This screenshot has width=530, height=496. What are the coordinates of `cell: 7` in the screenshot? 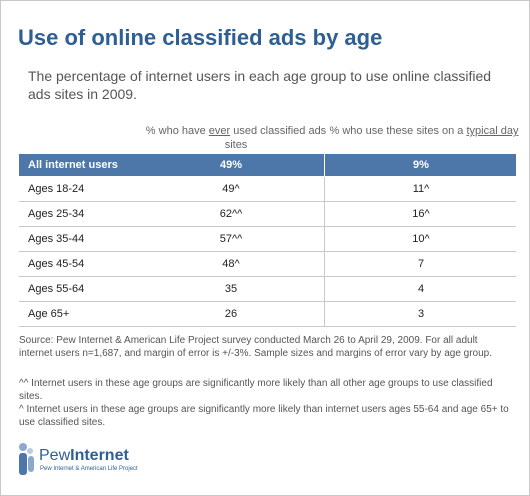 It's located at (420, 264).